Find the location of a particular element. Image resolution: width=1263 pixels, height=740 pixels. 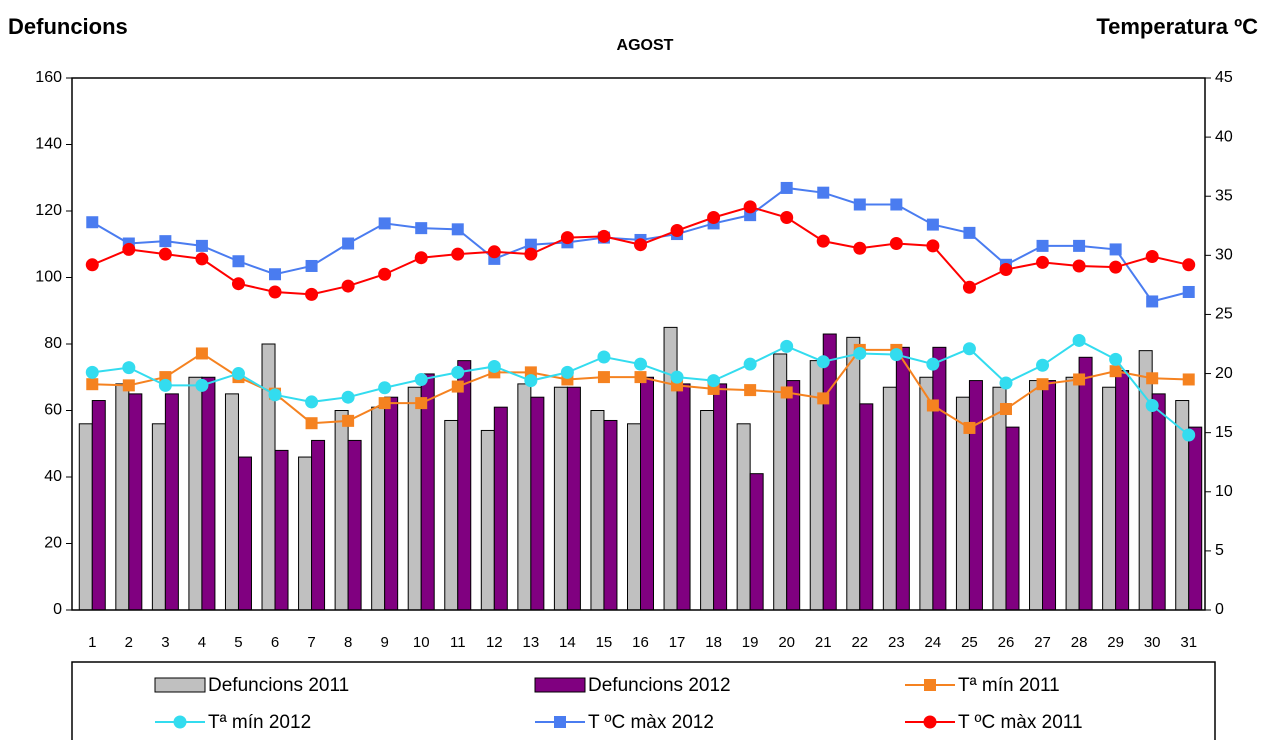

legend-label: T ºC màx 2011 is located at coordinates (1020, 722).